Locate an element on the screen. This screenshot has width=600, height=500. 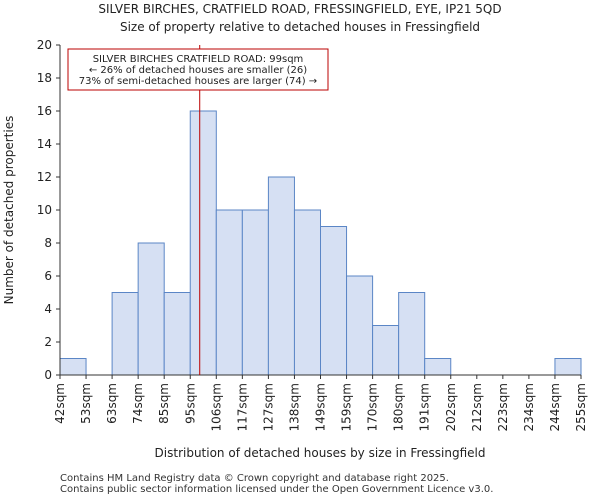
y-tick-label: 0 is located at coordinates (48, 375).